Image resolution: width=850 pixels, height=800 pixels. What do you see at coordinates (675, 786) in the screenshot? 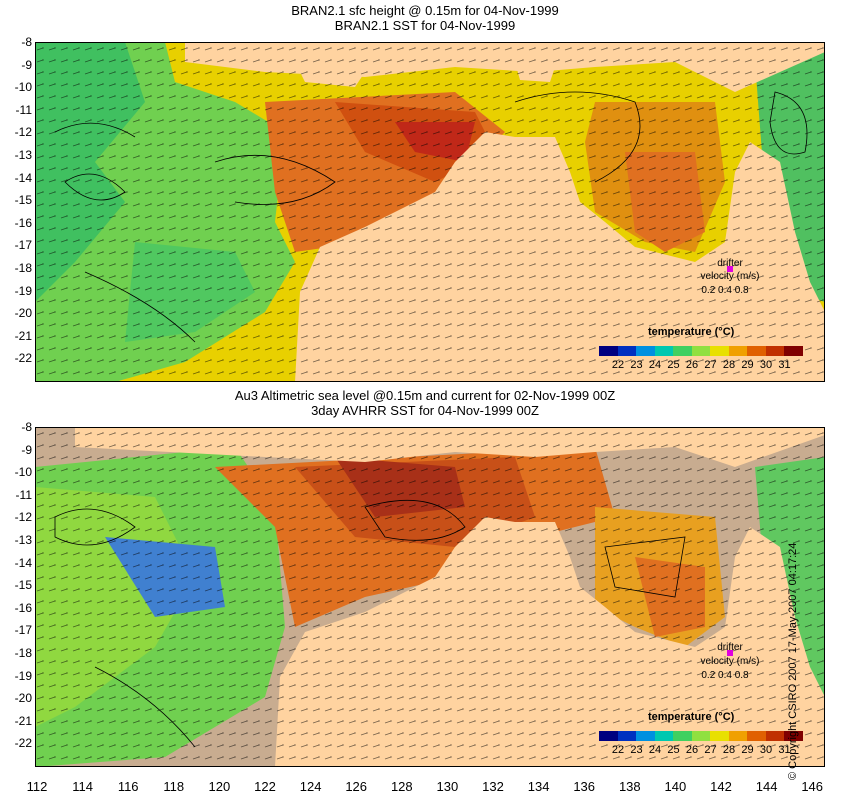
I see `lon-label: 140` at bounding box center [675, 786].